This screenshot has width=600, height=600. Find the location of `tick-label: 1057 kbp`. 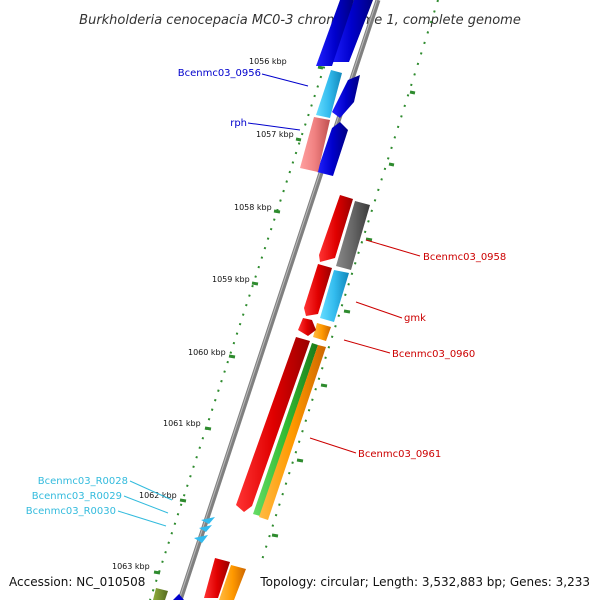

tick-label: 1057 kbp is located at coordinates (275, 134).